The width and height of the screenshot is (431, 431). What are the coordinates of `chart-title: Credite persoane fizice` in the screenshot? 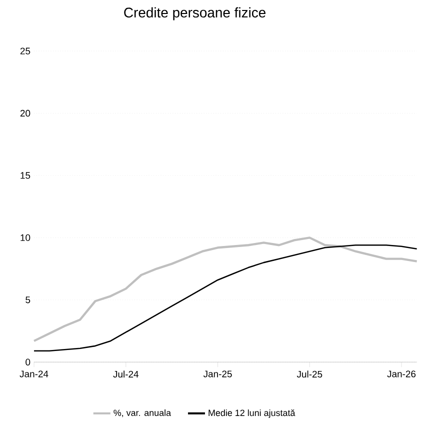 It's located at (195, 13).